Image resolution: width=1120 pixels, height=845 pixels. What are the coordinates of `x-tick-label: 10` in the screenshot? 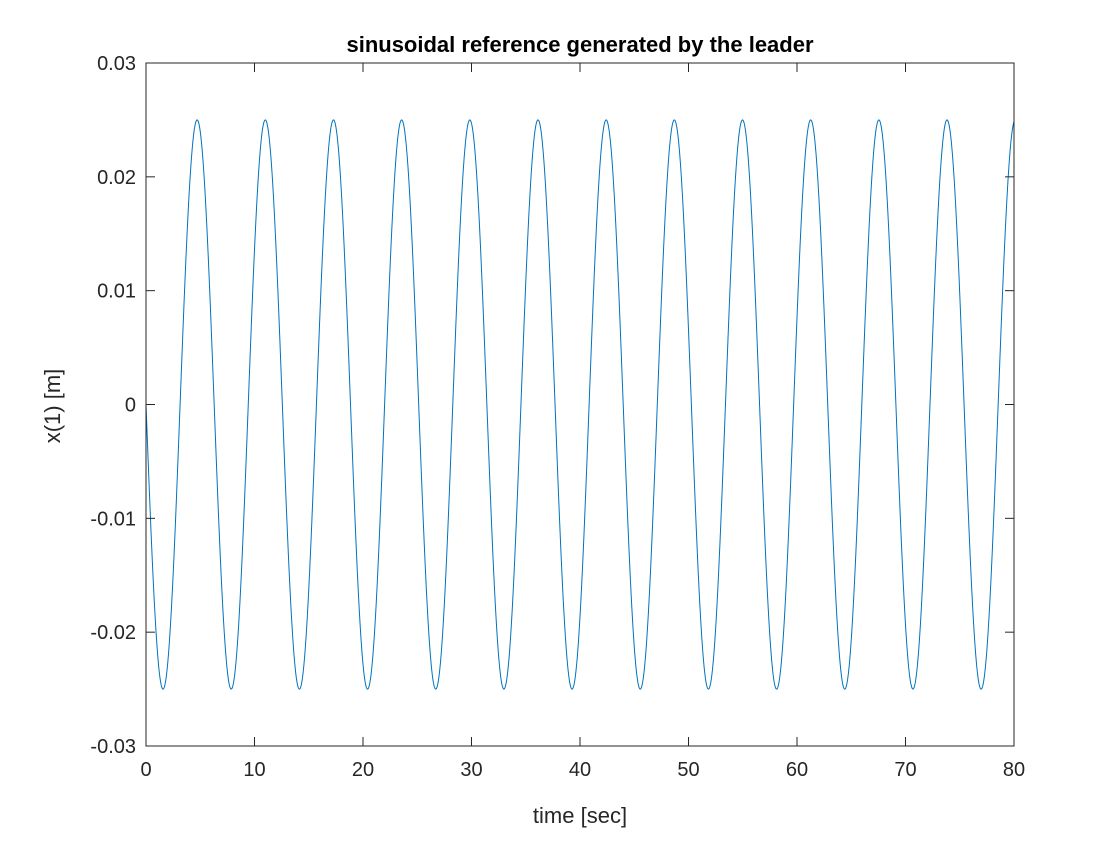 It's located at (254, 770).